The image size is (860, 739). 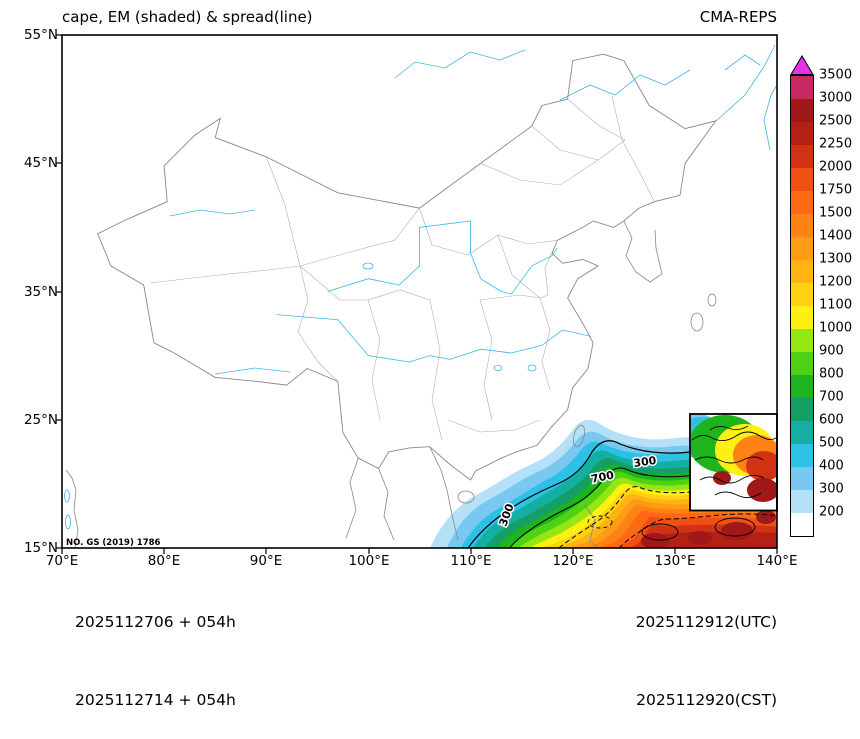 What do you see at coordinates (706, 648) in the screenshot?
I see `footer-valid-times: 2025112912(UTC) 2025112920(CST)` at bounding box center [706, 648].